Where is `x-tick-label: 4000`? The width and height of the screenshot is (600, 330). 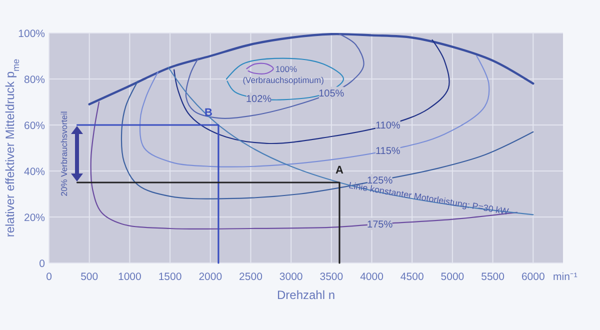 x-tick-label: 4000 is located at coordinates (372, 277).